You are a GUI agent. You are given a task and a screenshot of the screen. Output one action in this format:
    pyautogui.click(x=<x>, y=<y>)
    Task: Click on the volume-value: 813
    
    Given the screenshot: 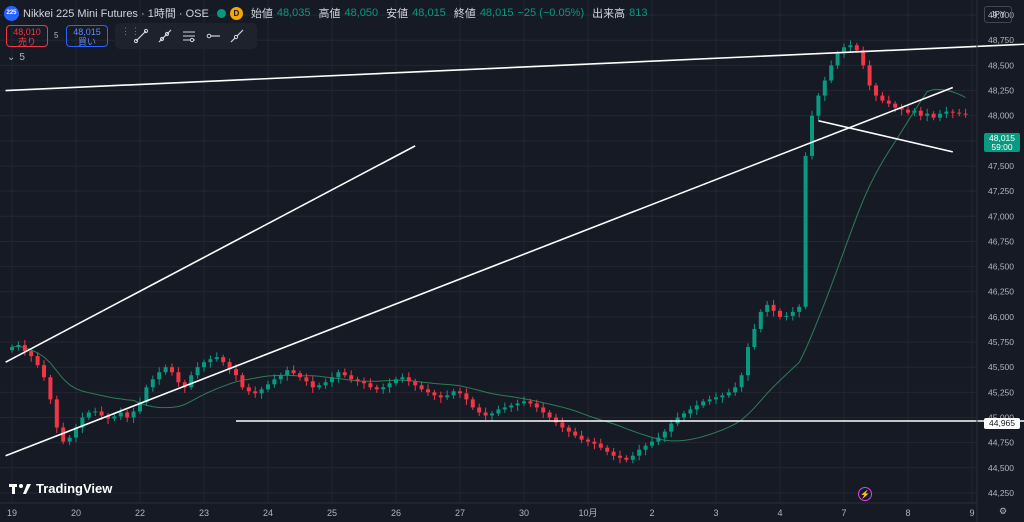 What is the action you would take?
    pyautogui.click(x=638, y=13)
    